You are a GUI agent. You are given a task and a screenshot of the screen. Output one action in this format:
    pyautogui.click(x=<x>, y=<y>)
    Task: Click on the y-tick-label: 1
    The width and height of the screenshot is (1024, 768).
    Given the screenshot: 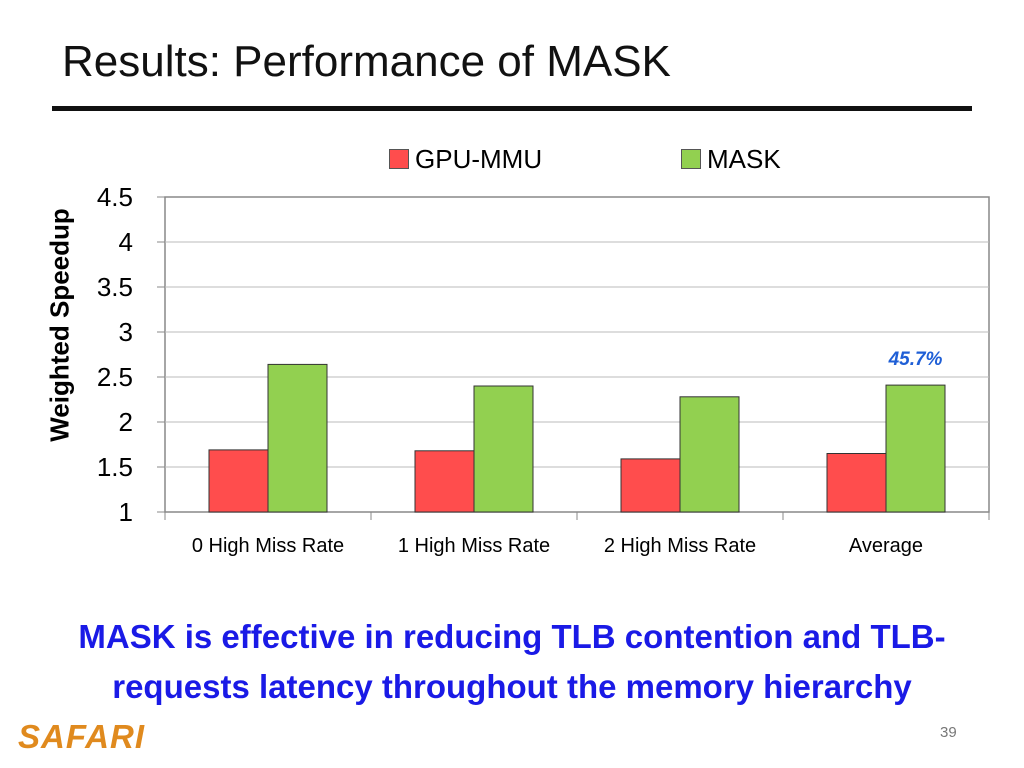 What is the action you would take?
    pyautogui.click(x=126, y=512)
    